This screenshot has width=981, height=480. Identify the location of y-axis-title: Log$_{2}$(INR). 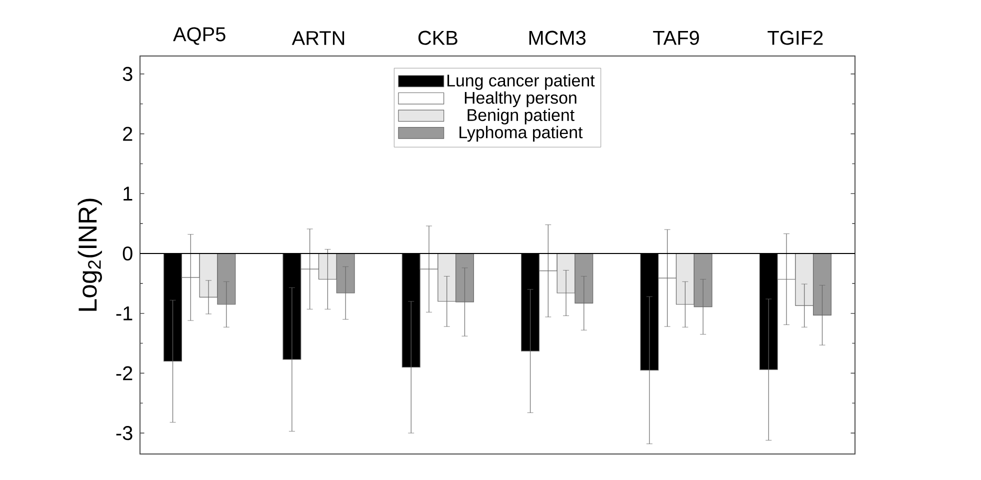
(90, 254).